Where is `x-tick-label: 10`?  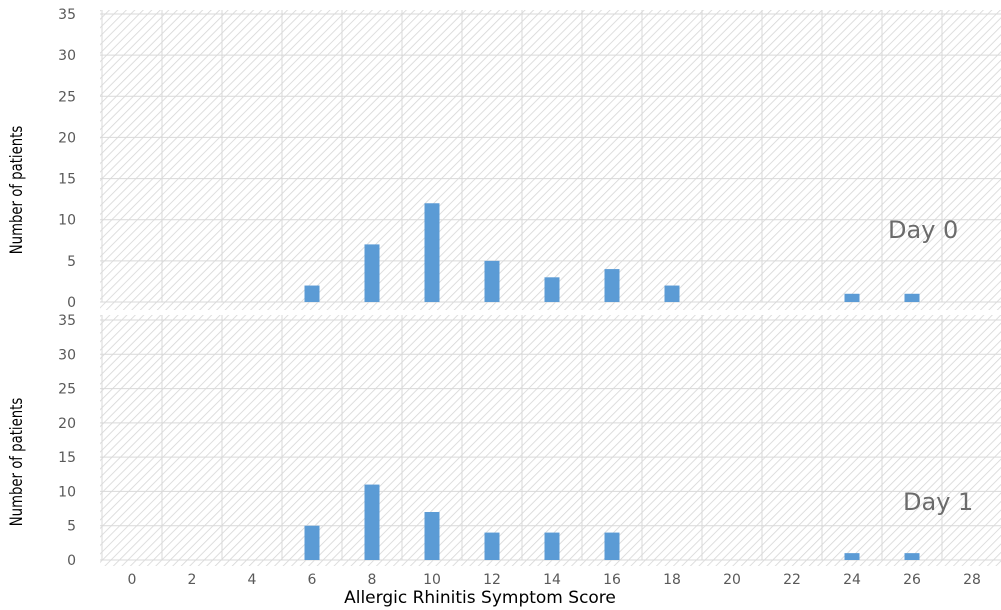
x-tick-label: 10 is located at coordinates (432, 580).